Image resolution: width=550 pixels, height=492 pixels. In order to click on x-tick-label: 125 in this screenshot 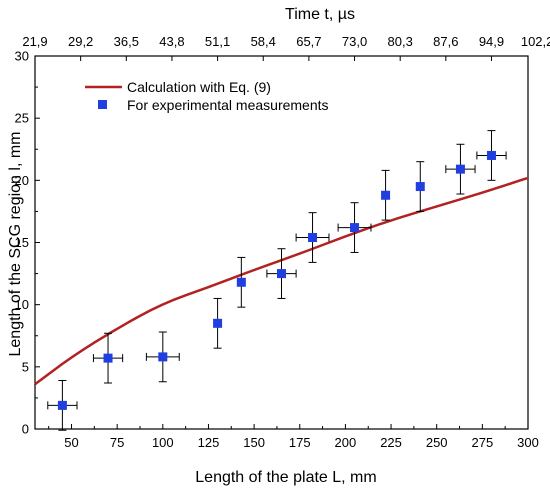, I will do `click(209, 442)`.